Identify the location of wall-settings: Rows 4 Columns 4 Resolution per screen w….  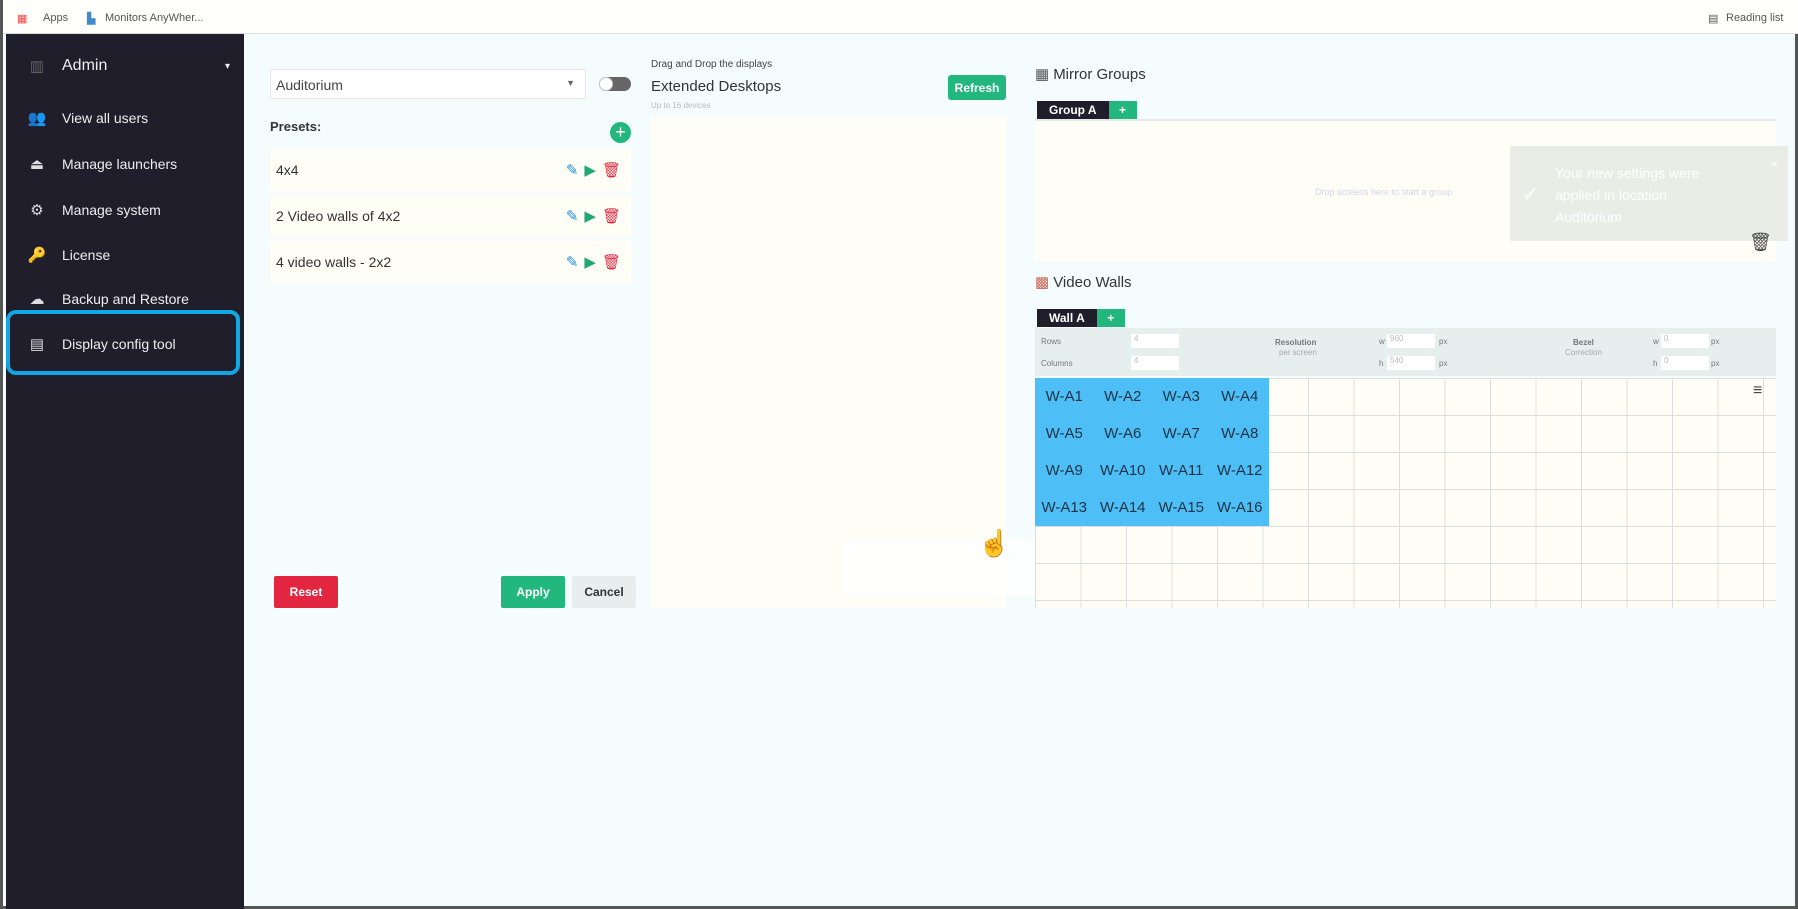
(1405, 352).